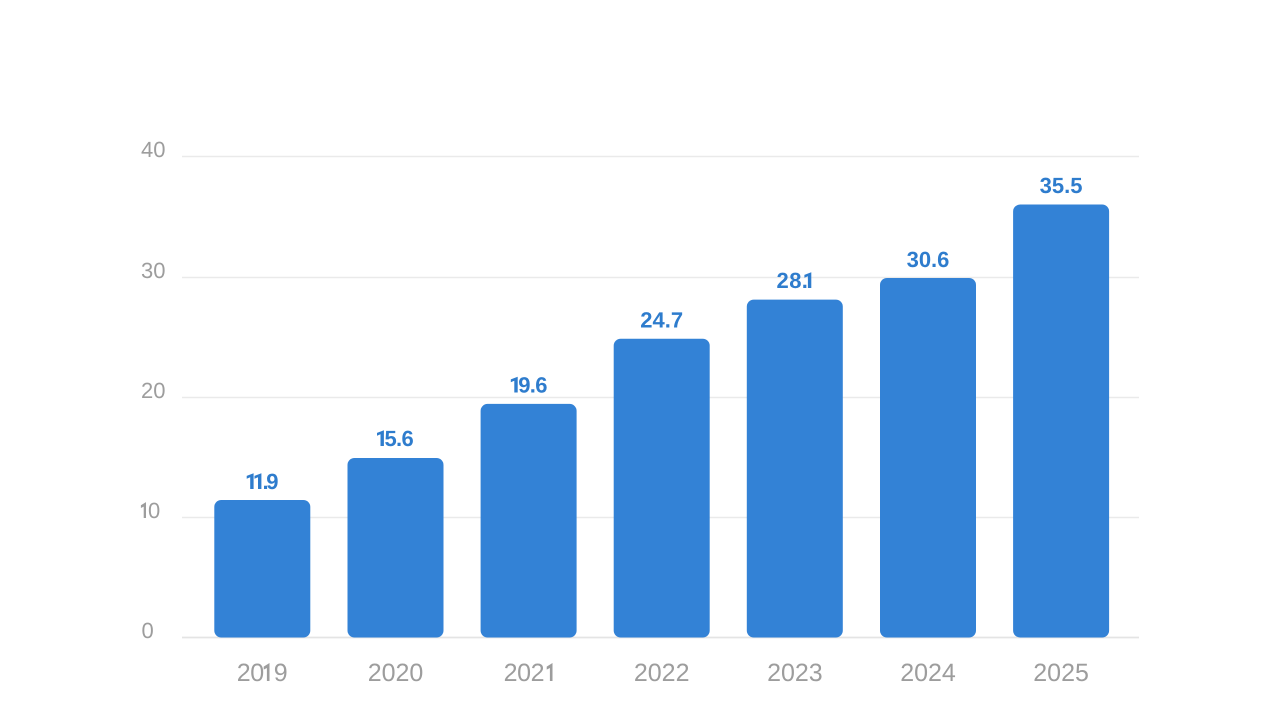 The width and height of the screenshot is (1280, 720). What do you see at coordinates (661, 320) in the screenshot?
I see `svg-text: 24.7` at bounding box center [661, 320].